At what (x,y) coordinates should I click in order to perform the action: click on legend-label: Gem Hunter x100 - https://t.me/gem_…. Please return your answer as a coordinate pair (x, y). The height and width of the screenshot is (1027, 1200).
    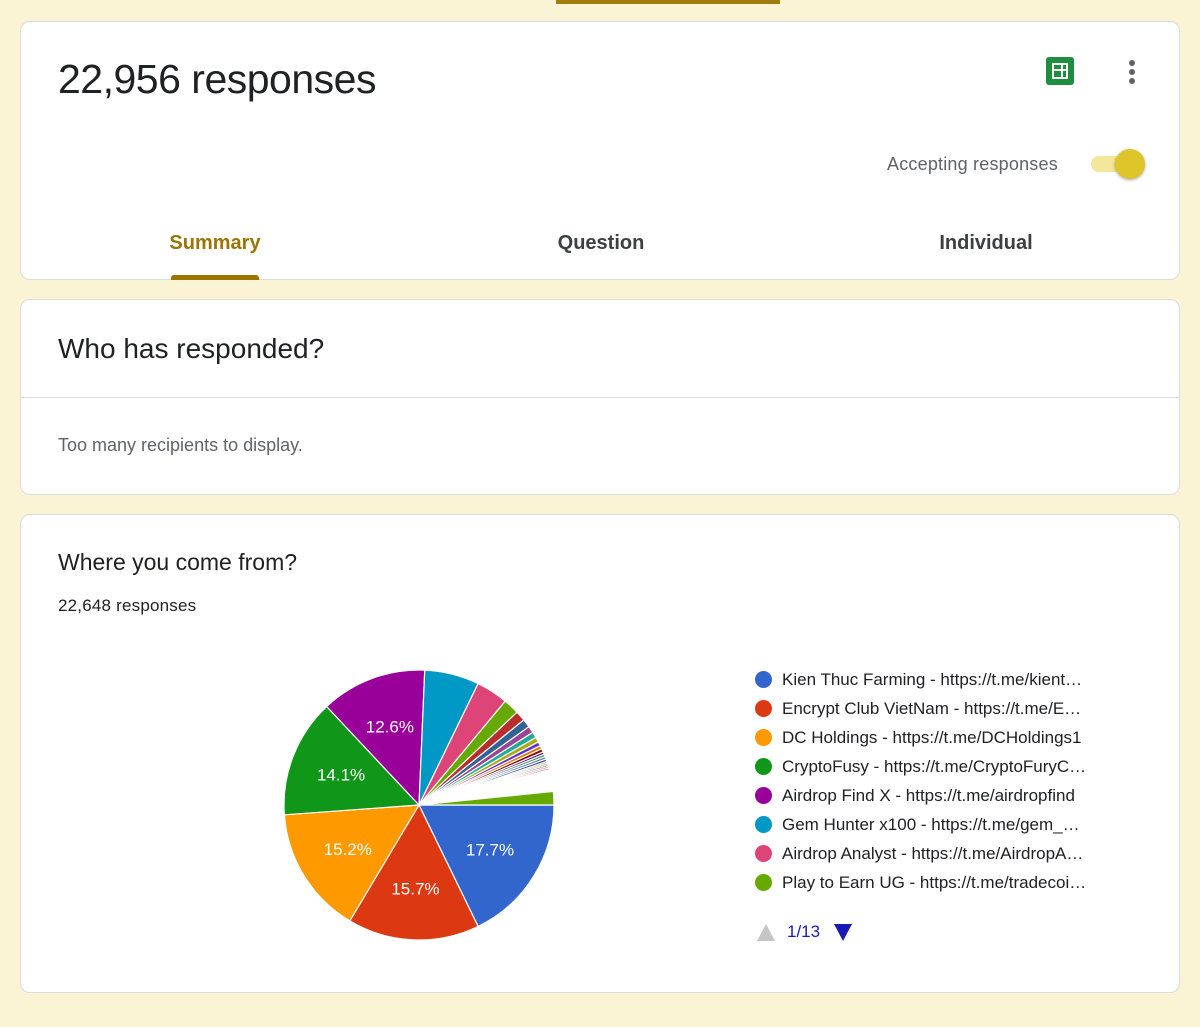
    Looking at the image, I should click on (931, 824).